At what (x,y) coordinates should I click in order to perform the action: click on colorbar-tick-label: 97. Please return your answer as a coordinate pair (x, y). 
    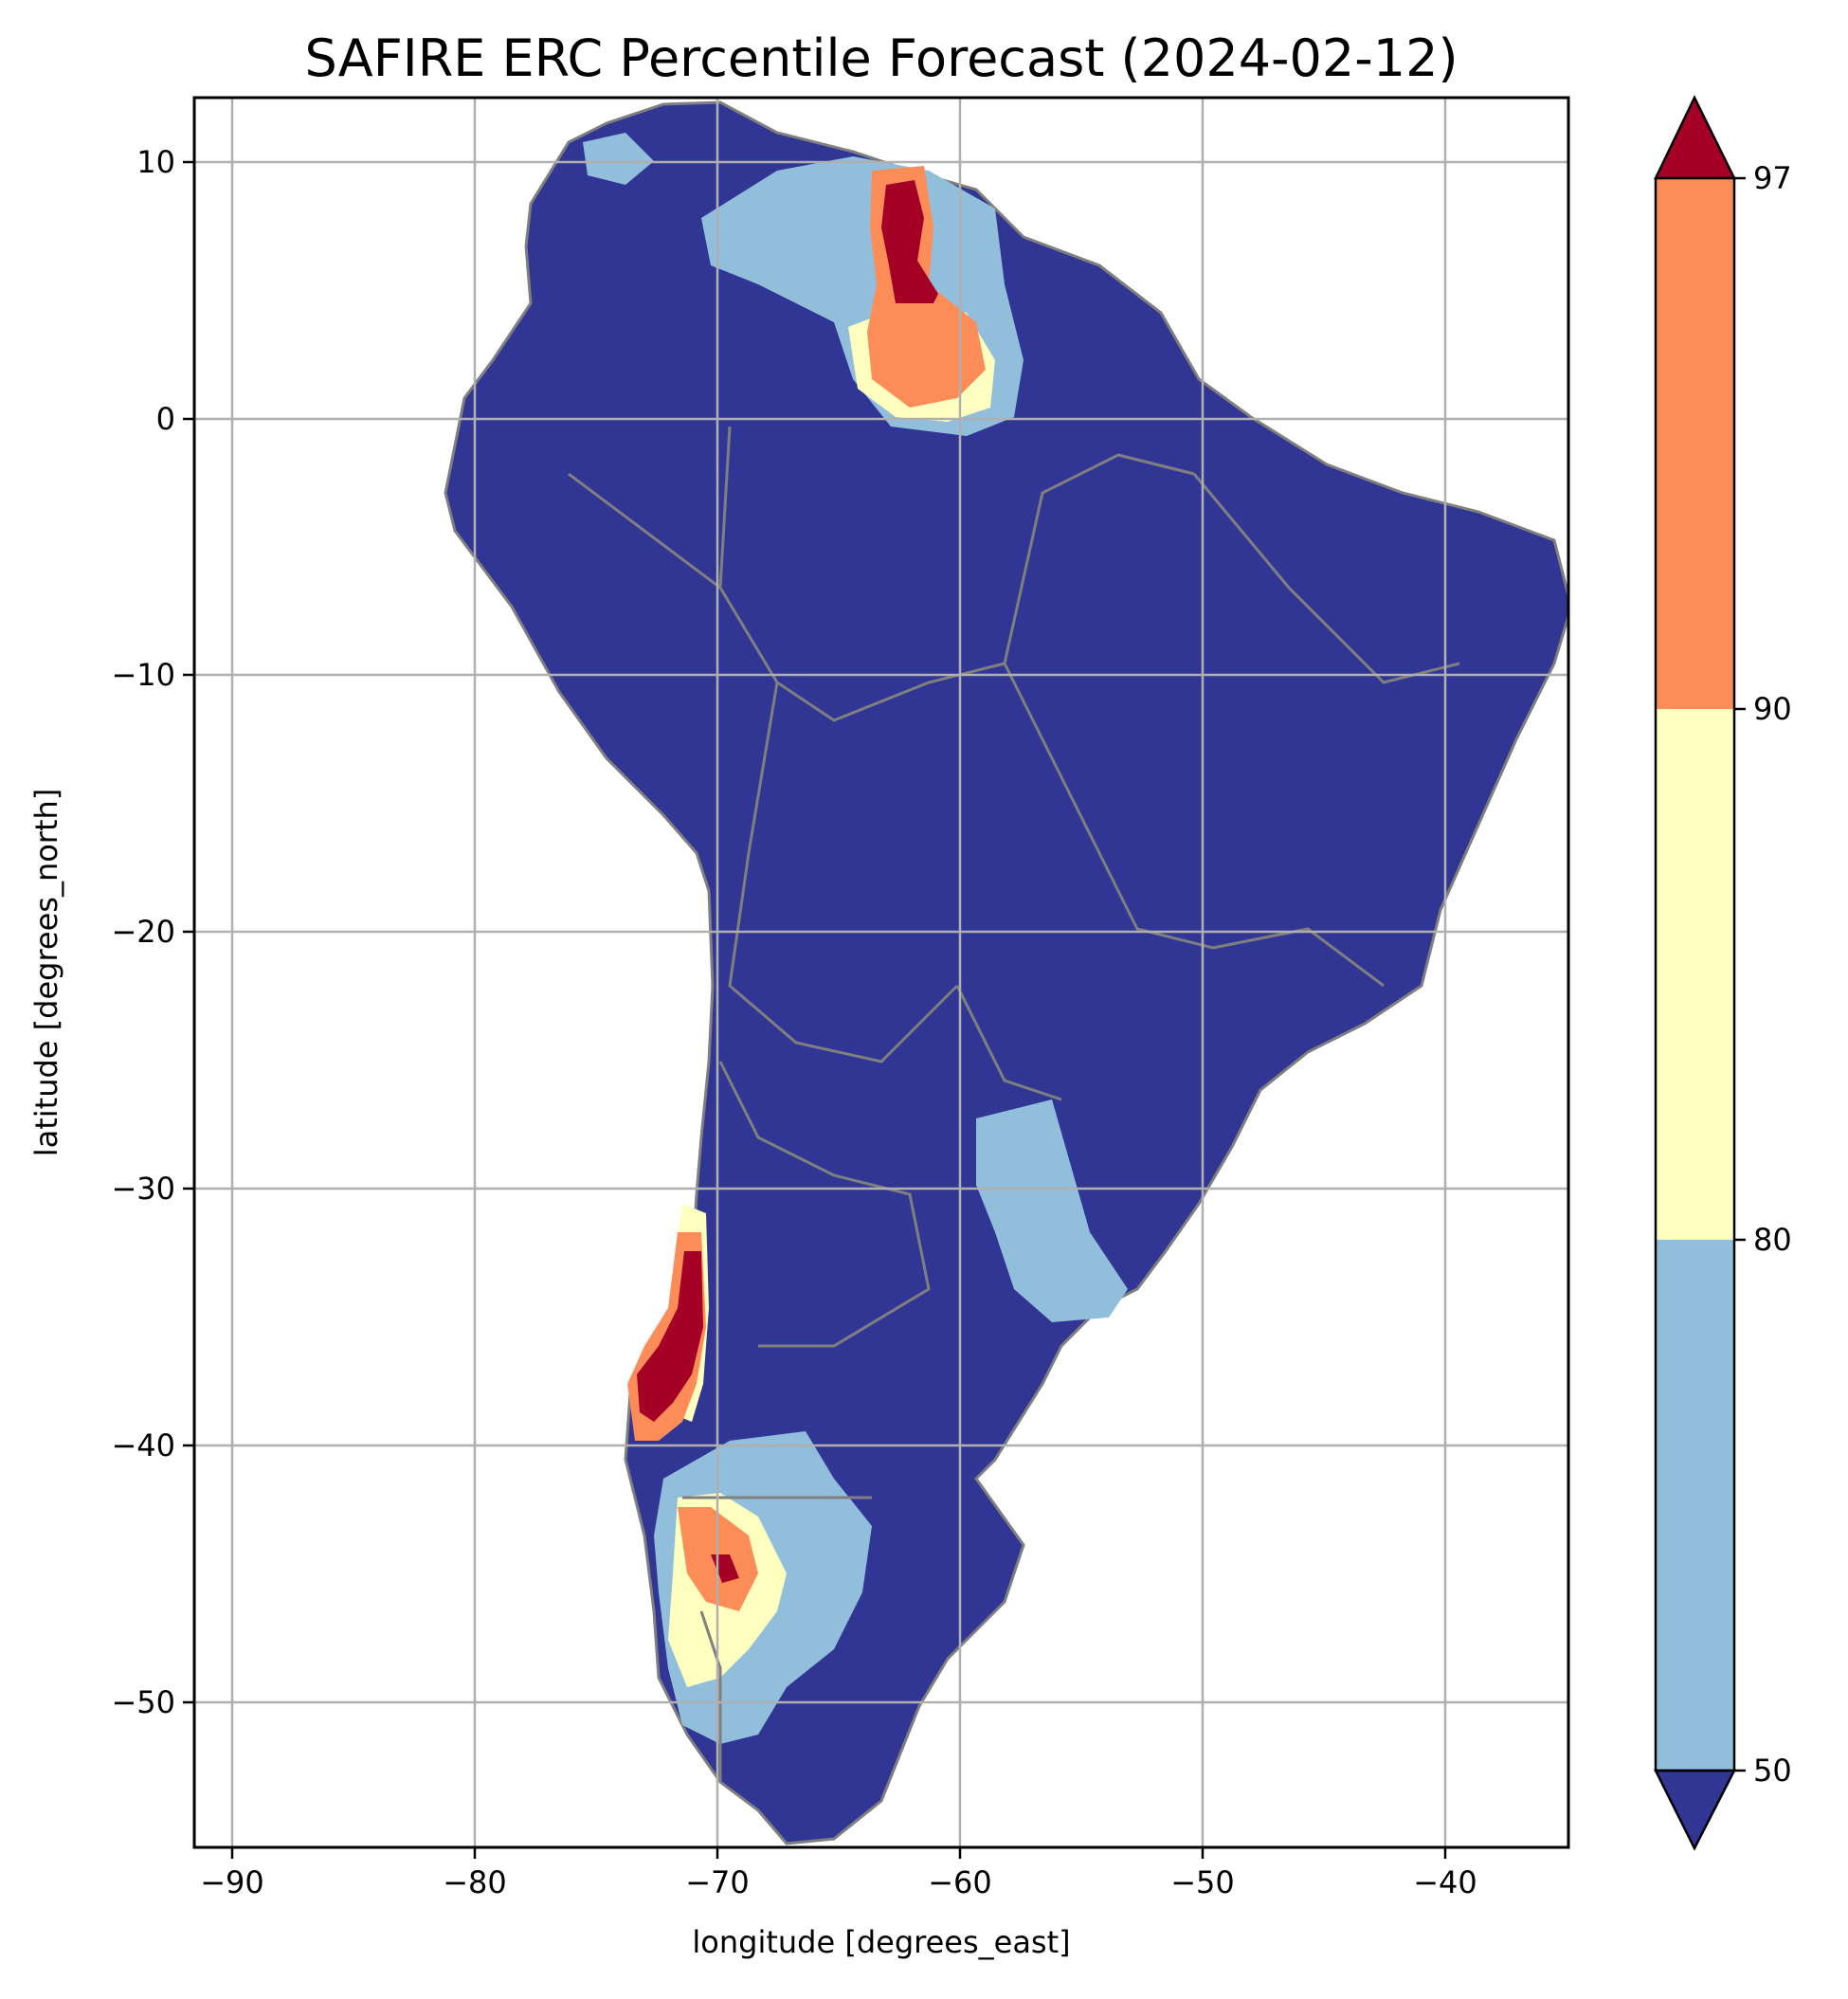
    Looking at the image, I should click on (1772, 178).